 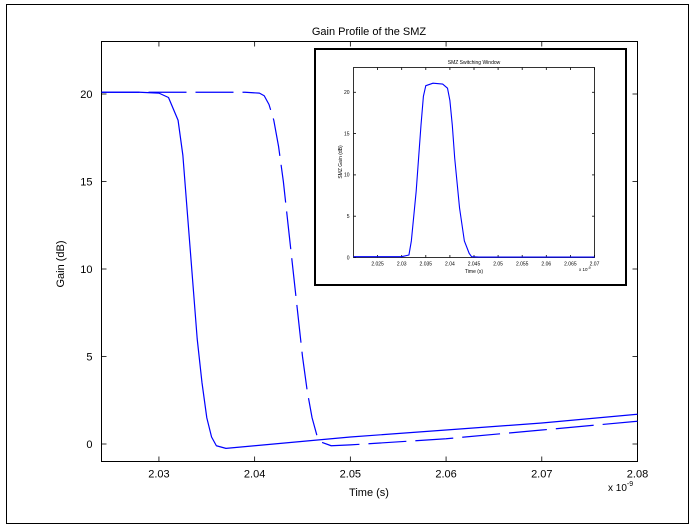 I want to click on main-x-tick-label: 2.03, so click(x=158, y=475).